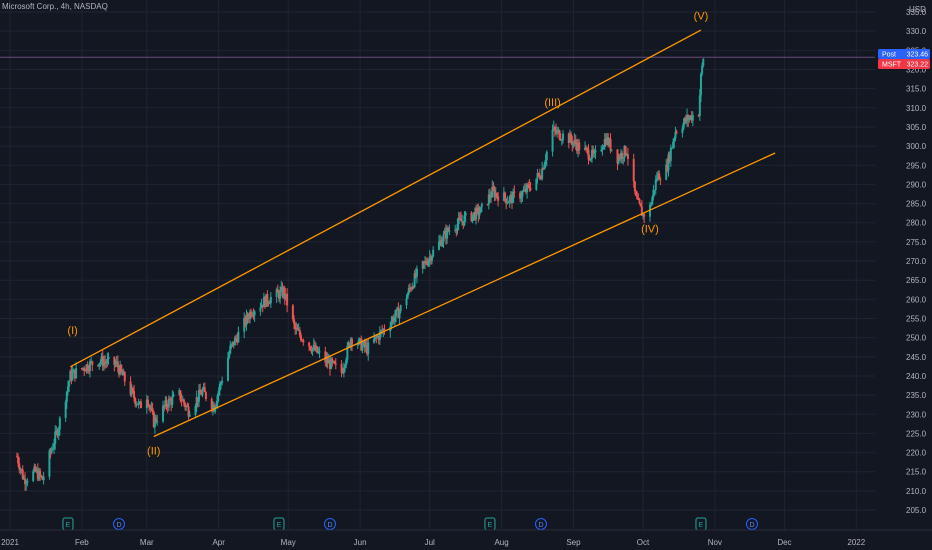 The width and height of the screenshot is (932, 550). What do you see at coordinates (573, 542) in the screenshot?
I see `x-tick-label: Sep` at bounding box center [573, 542].